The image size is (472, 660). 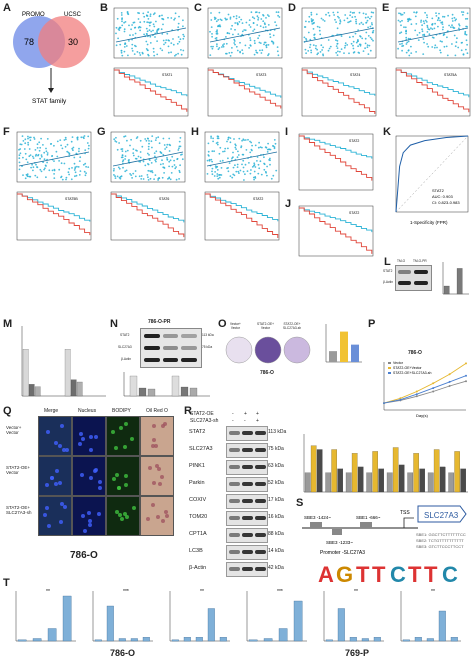 What do you see at coordinates (265, 326) in the screenshot?
I see `o-cond-2: STAT2-OE+ Vector` at bounding box center [265, 326].